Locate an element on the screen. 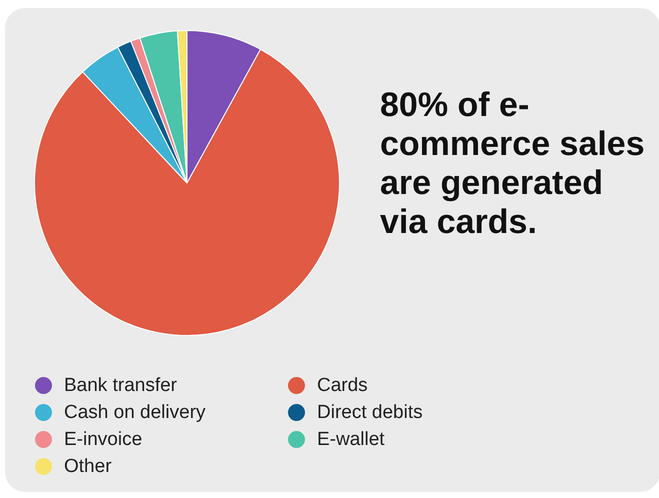  legend-label: E-invoice is located at coordinates (103, 439).